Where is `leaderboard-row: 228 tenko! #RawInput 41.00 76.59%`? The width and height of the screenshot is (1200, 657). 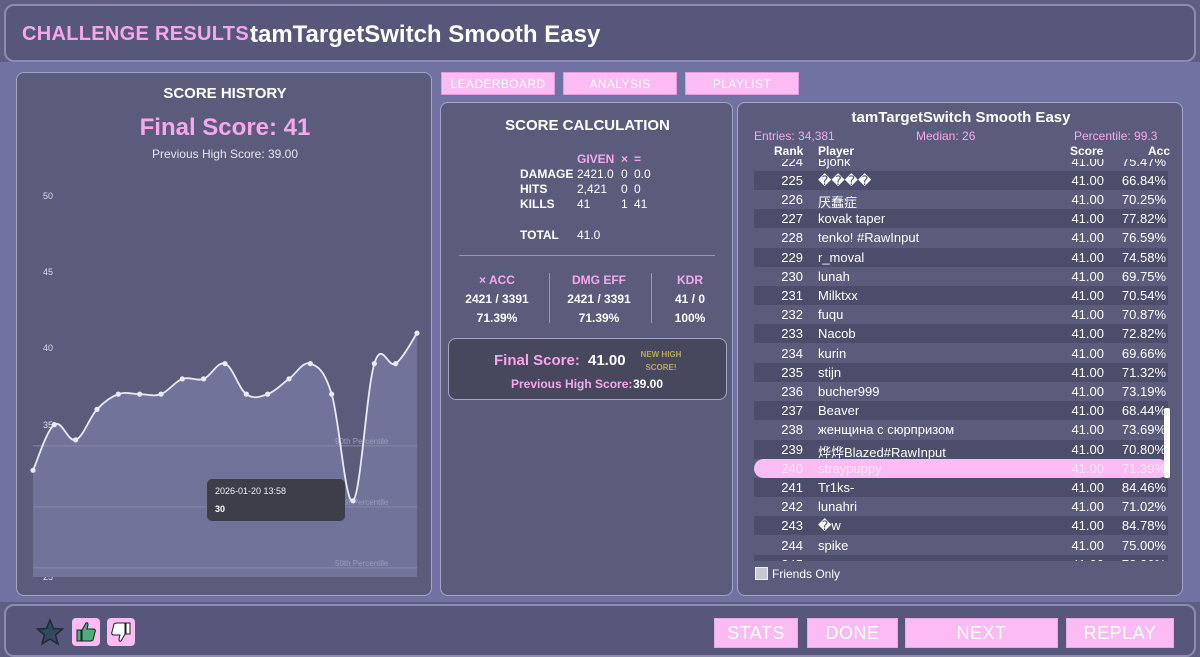 leaderboard-row: 228 tenko! #RawInput 41.00 76.59% is located at coordinates (961, 237).